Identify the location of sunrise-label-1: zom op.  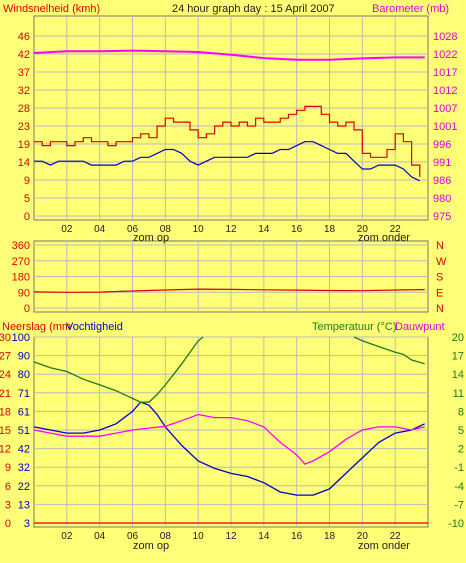
(151, 238).